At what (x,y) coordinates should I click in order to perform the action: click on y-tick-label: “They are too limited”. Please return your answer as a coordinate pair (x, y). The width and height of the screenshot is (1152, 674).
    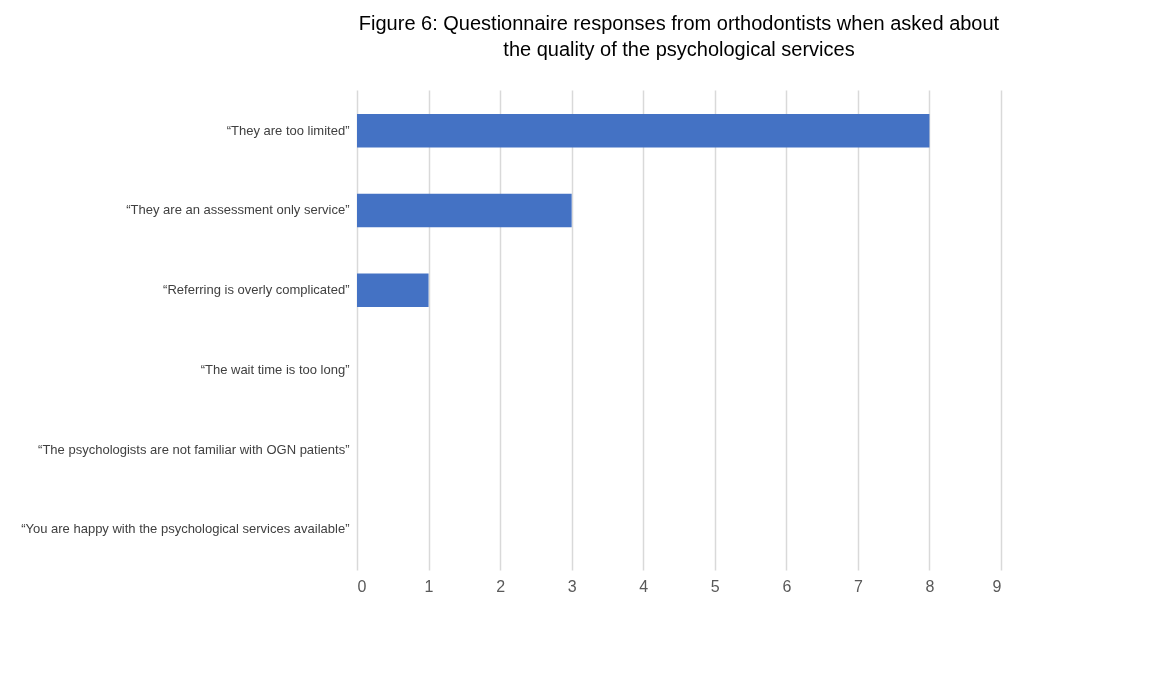
    Looking at the image, I should click on (288, 130).